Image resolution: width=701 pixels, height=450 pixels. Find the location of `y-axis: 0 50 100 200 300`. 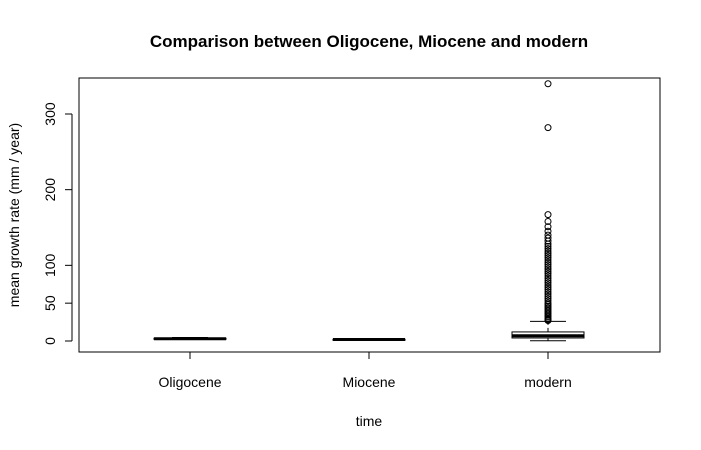

y-axis: 0 50 100 200 300 is located at coordinates (57, 223).